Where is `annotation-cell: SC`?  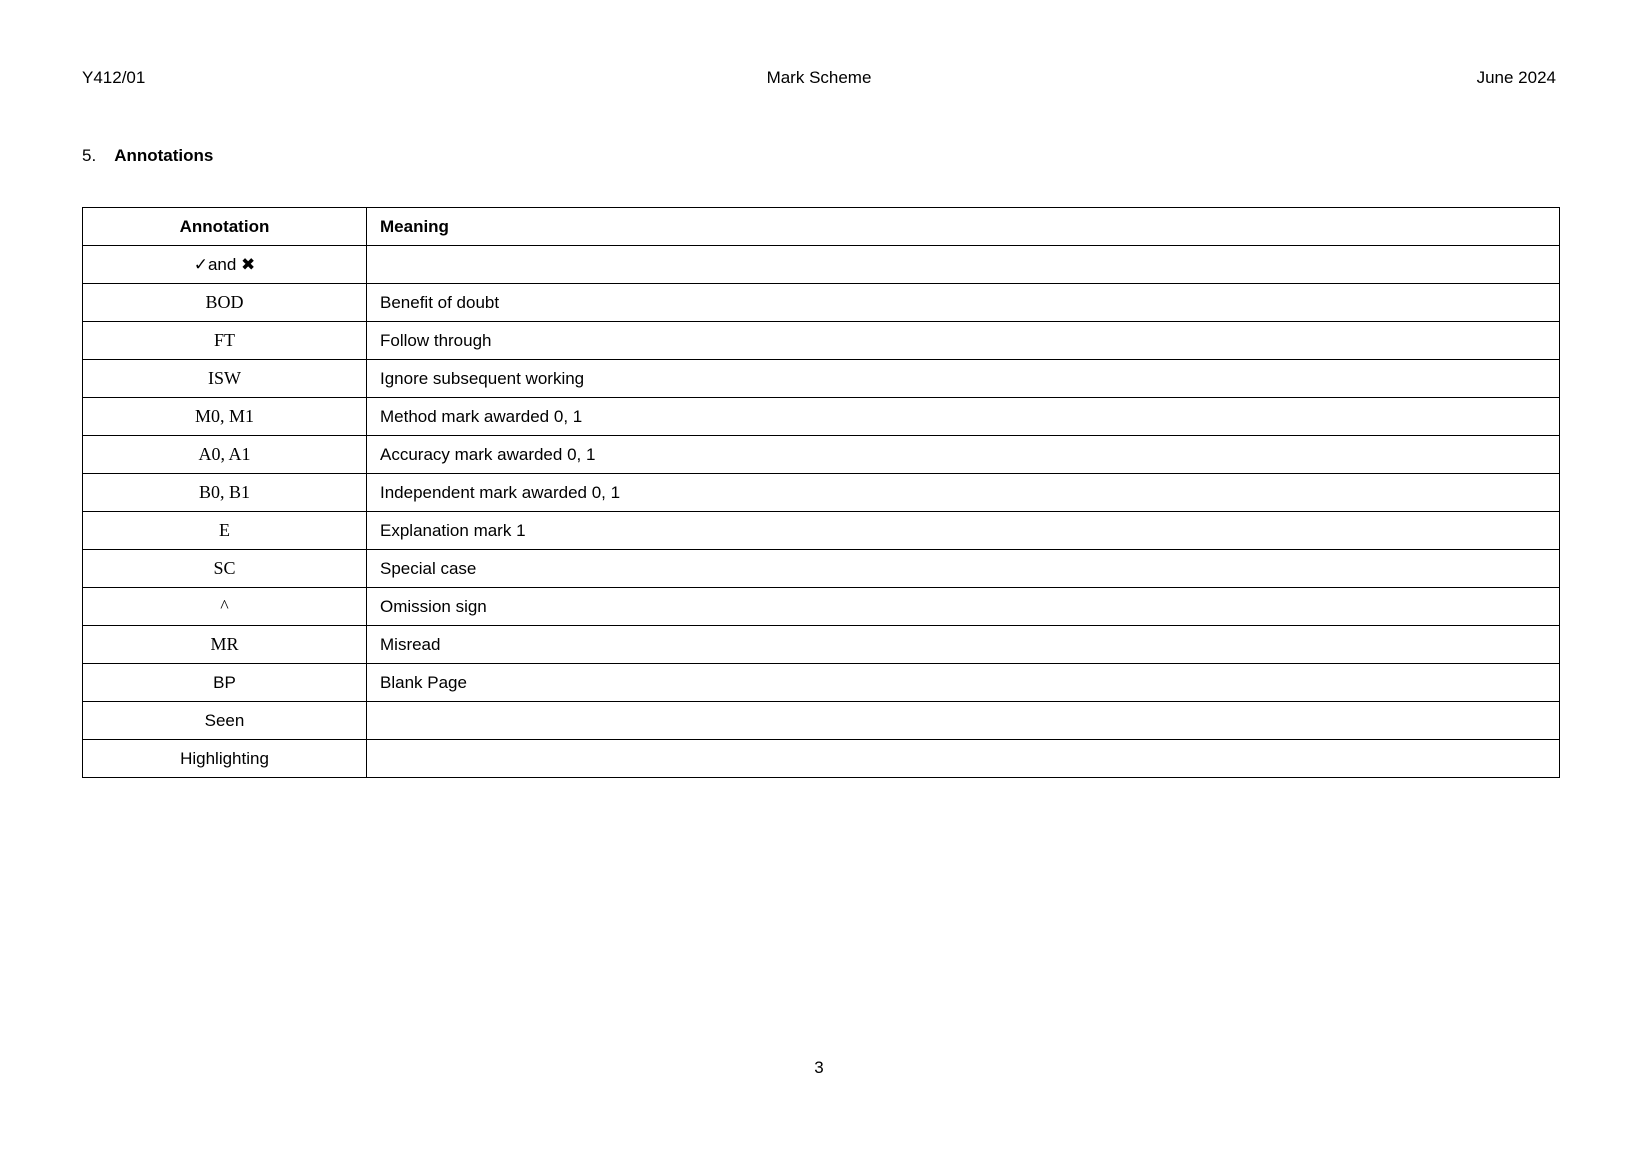 annotation-cell: SC is located at coordinates (224, 568).